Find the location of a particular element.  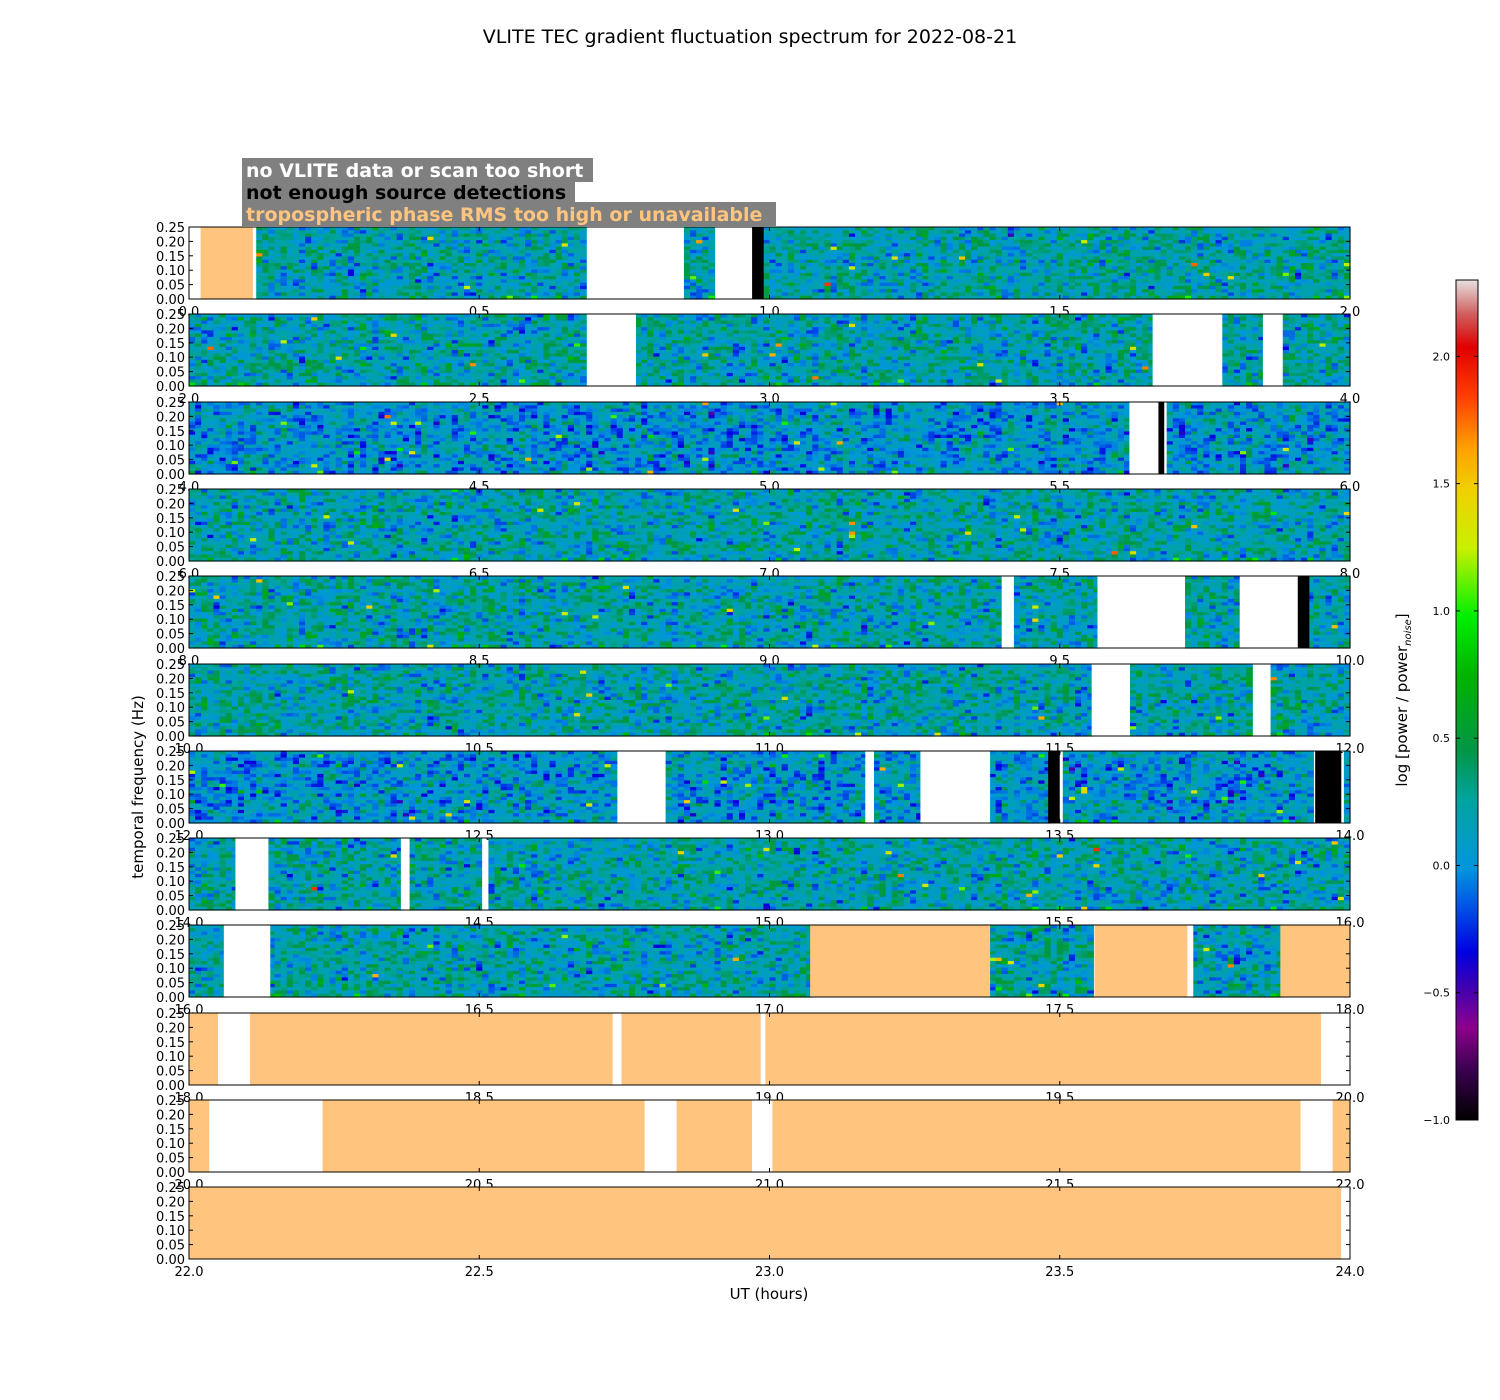

y-tick-label: 0.15 is located at coordinates (170, 257).